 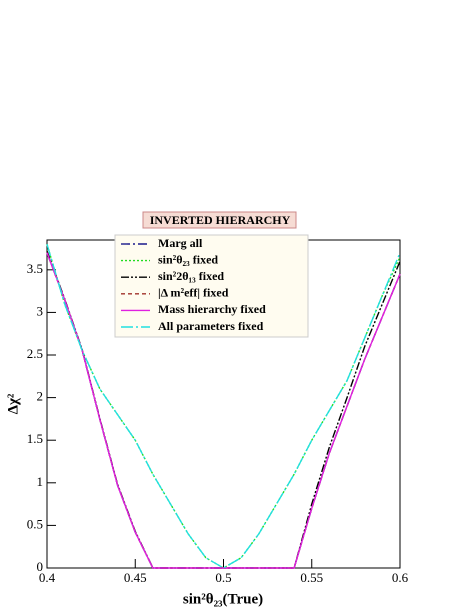 What do you see at coordinates (193, 293) in the screenshot?
I see `legend-label: |Δ m²eff| fixed` at bounding box center [193, 293].